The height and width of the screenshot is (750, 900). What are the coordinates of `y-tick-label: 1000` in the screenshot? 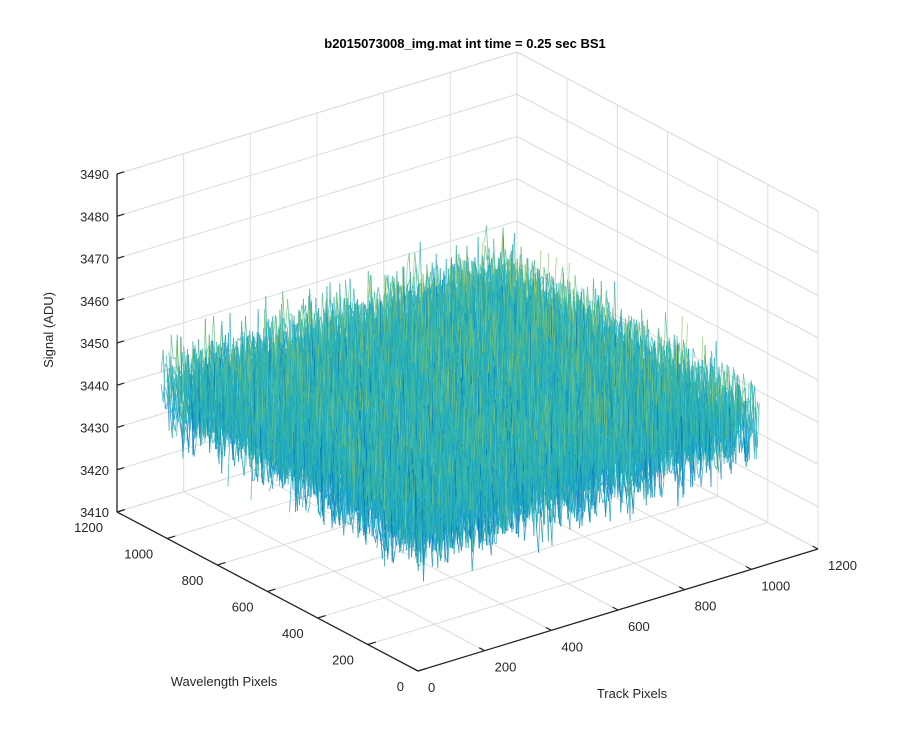 It's located at (138, 554).